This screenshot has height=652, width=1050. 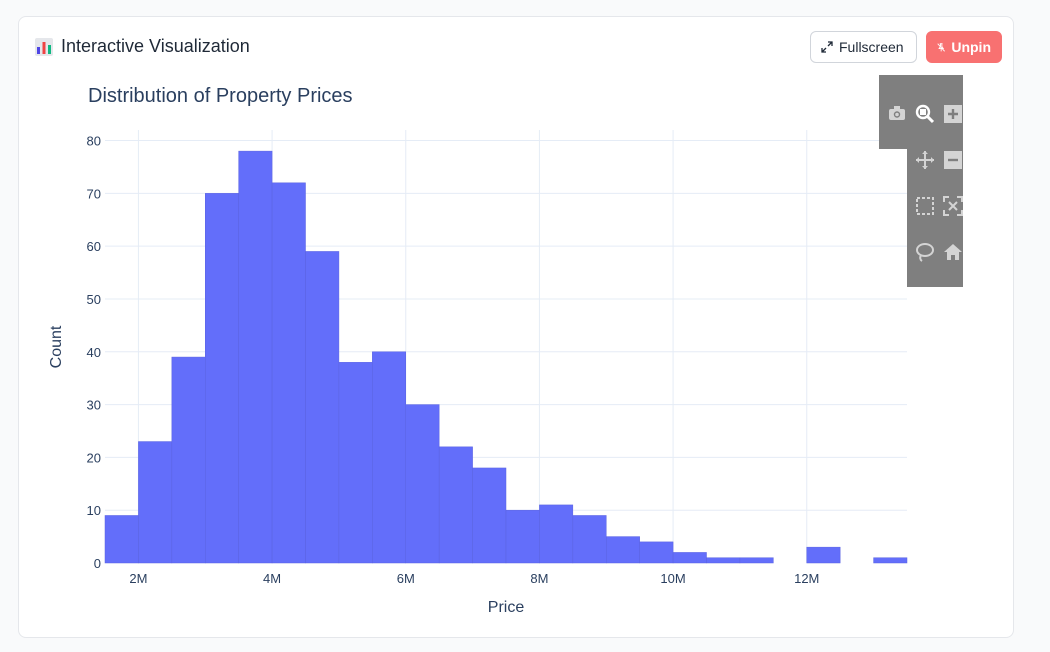 I want to click on x-tick-labels: 2M 4M 6M 8M 10M 12M, so click(x=474, y=578).